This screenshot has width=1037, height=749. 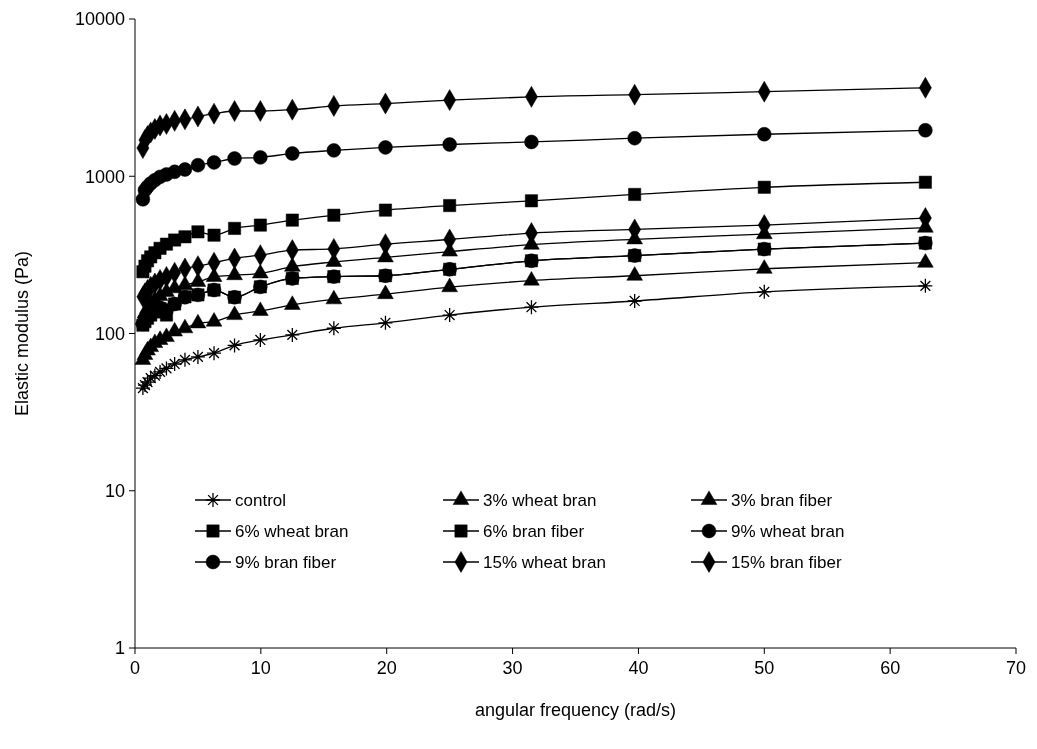 What do you see at coordinates (114, 491) in the screenshot?
I see `y-tick-label: 10` at bounding box center [114, 491].